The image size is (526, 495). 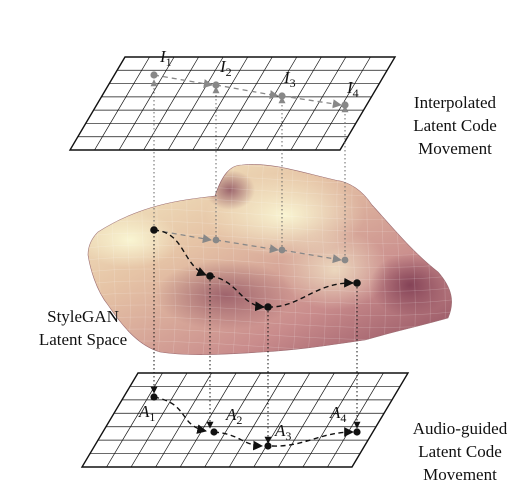 What do you see at coordinates (154, 75) in the screenshot?
I see `point-i1` at bounding box center [154, 75].